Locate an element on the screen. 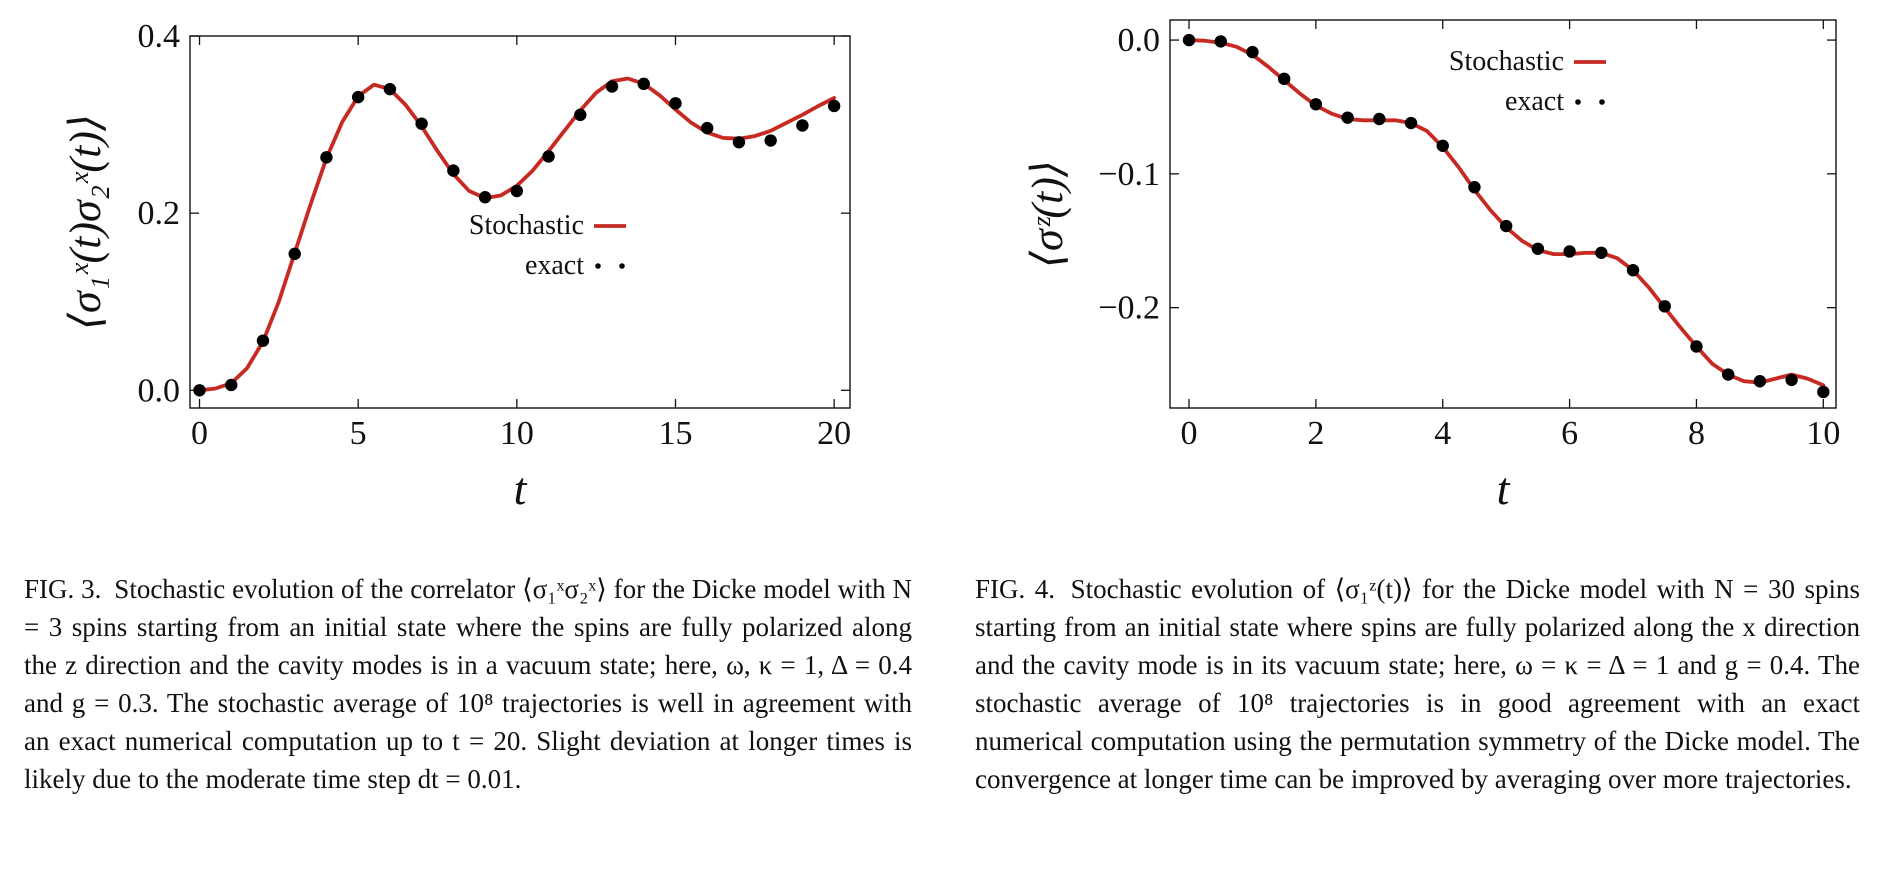 Image resolution: width=1882 pixels, height=886 pixels. y-tick-label: −0.1 is located at coordinates (1129, 174).